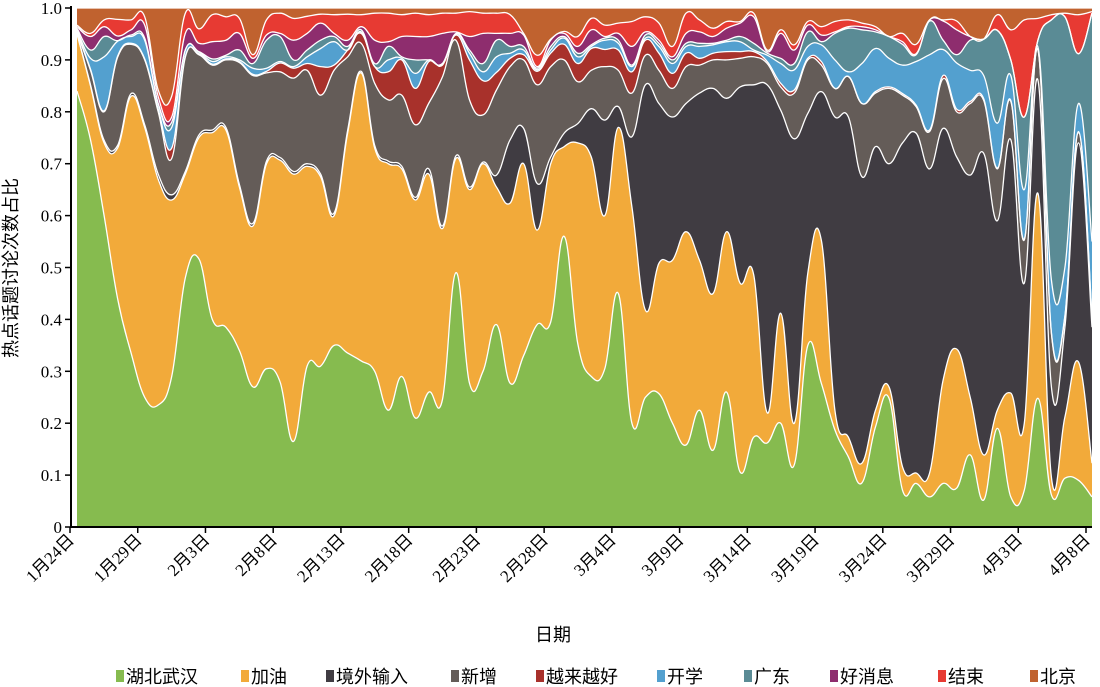 Image resolution: width=1100 pixels, height=687 pixels. What do you see at coordinates (372, 677) in the screenshot?
I see `legend-label: 境外输入` at bounding box center [372, 677].